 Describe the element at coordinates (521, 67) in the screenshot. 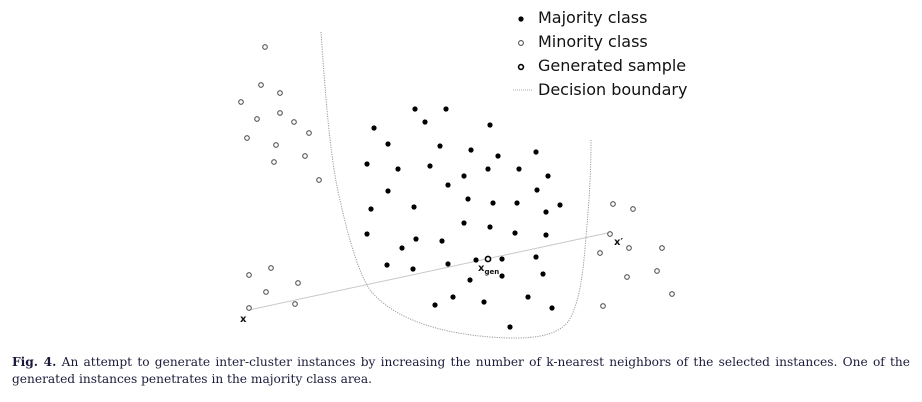

I see `bold-hollow-dot-icon` at that location.